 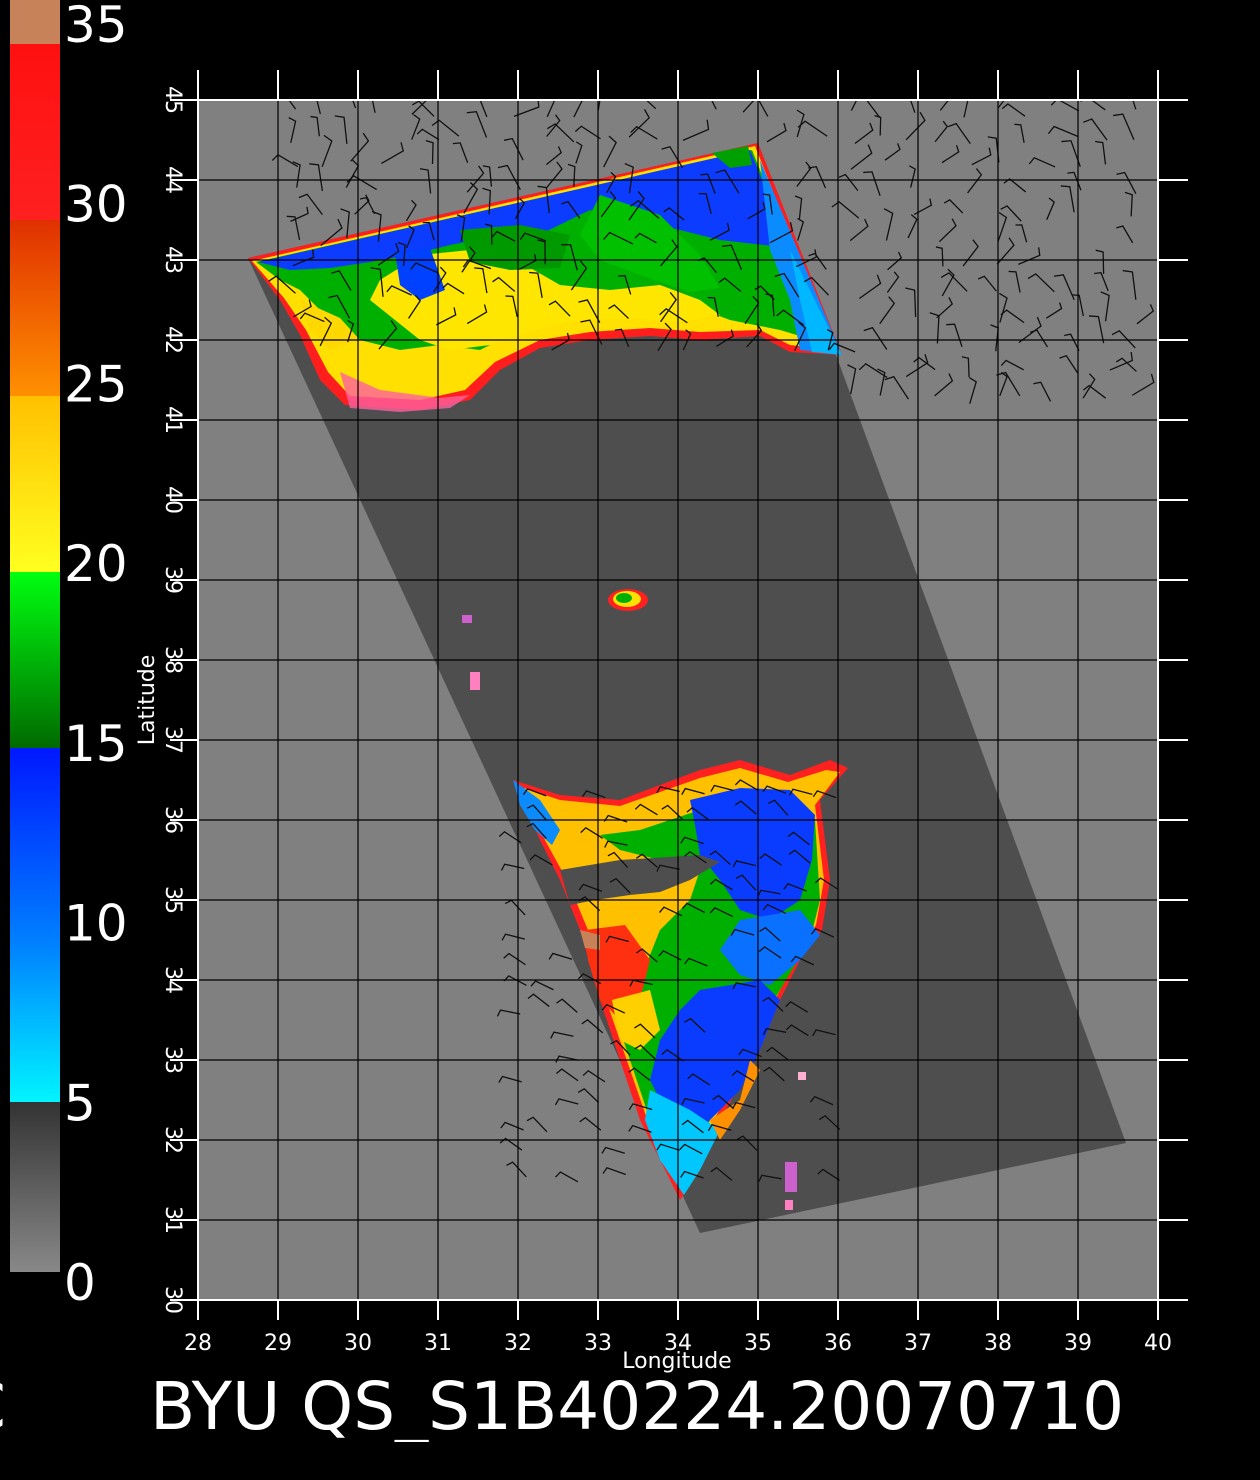 What do you see at coordinates (998, 1343) in the screenshot?
I see `x-tick-label: 38` at bounding box center [998, 1343].